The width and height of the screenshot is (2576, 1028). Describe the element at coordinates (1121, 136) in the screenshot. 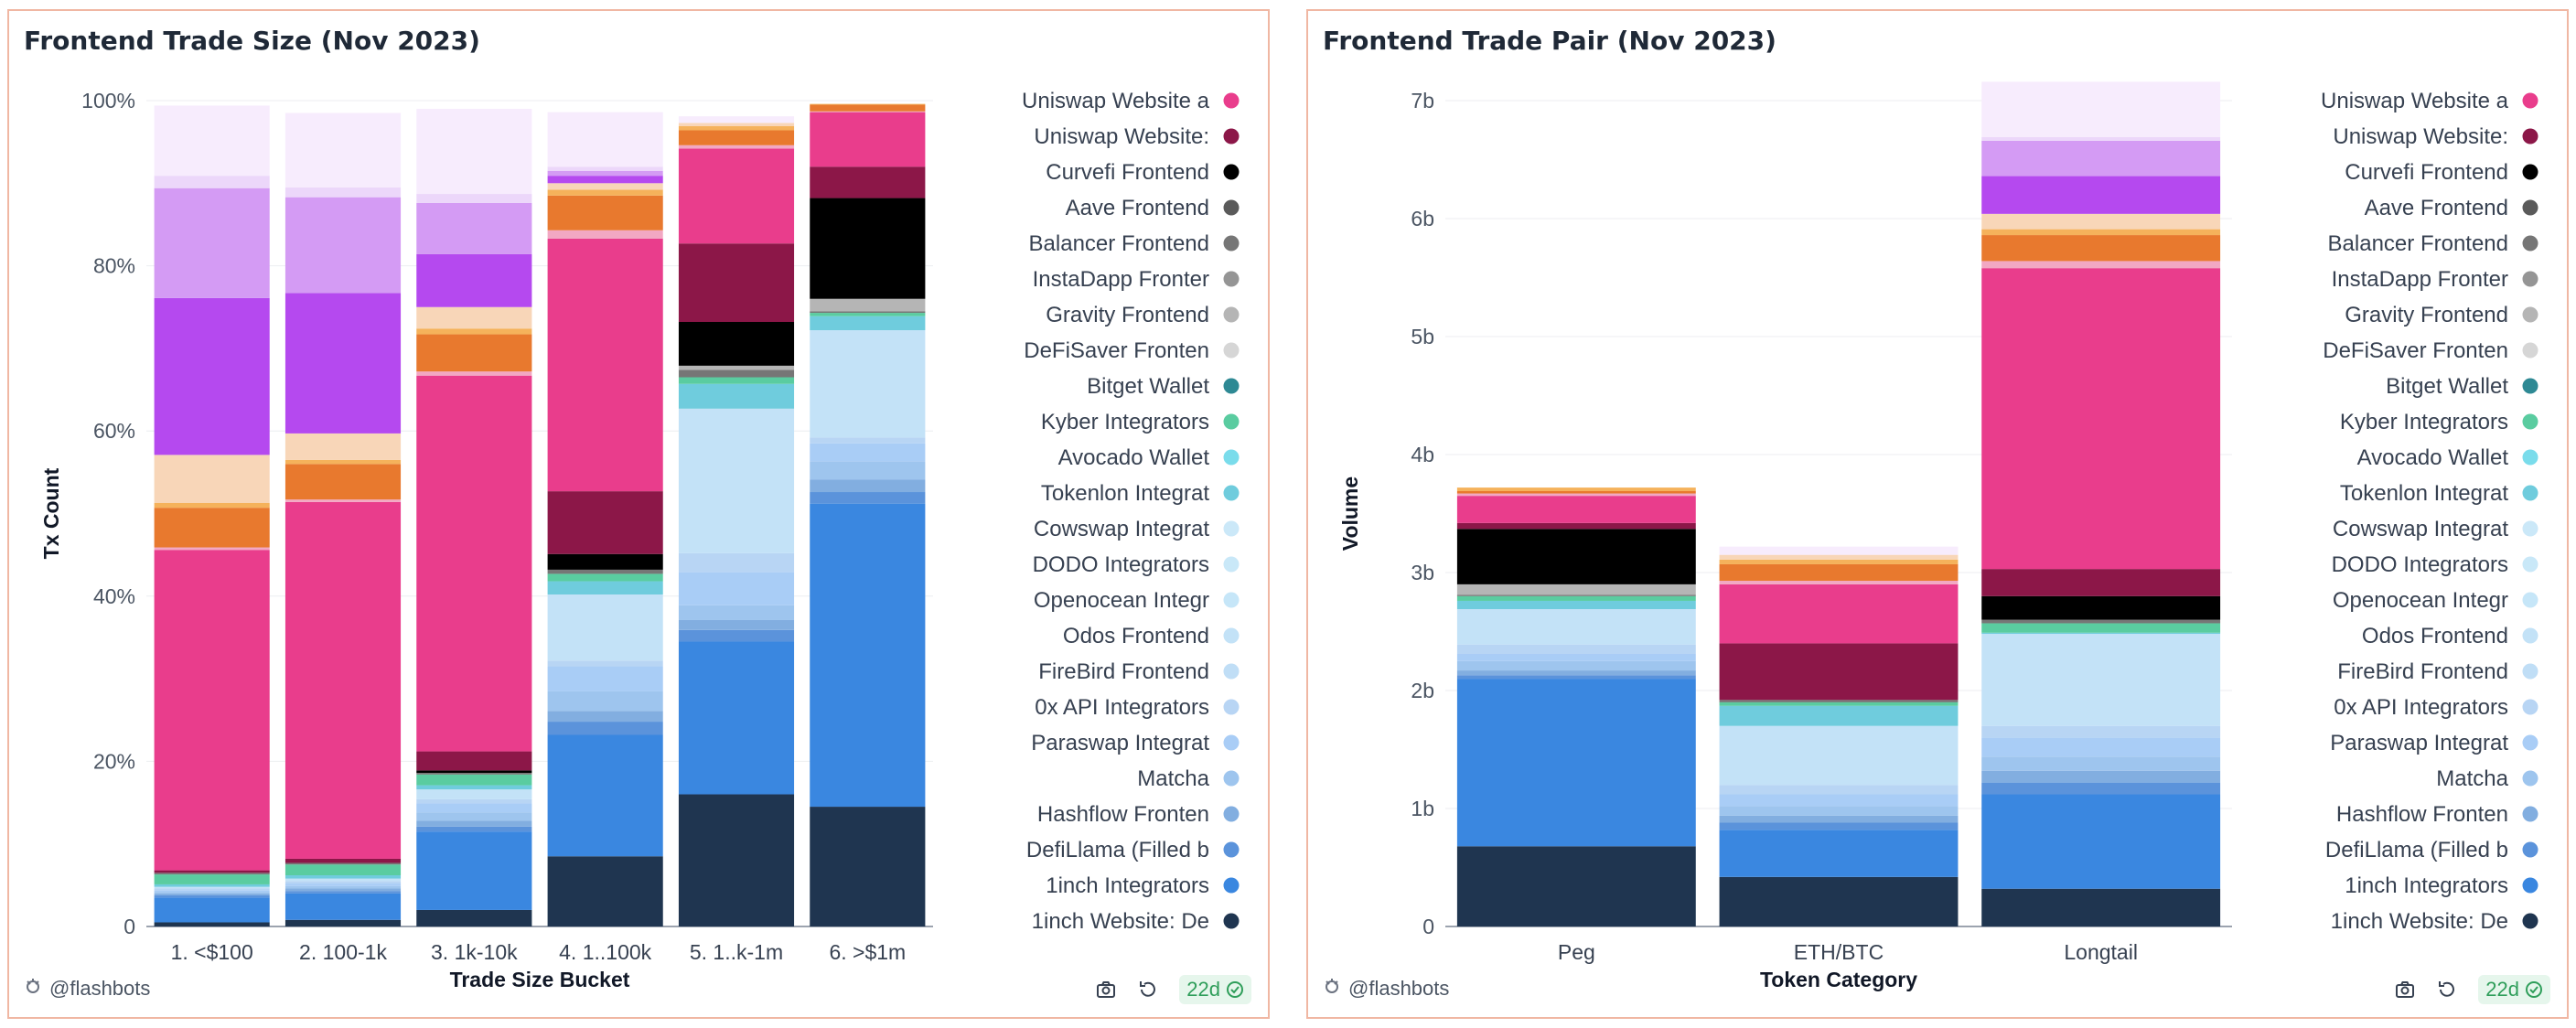

I see `legend-label: Uniswap Website:` at that location.